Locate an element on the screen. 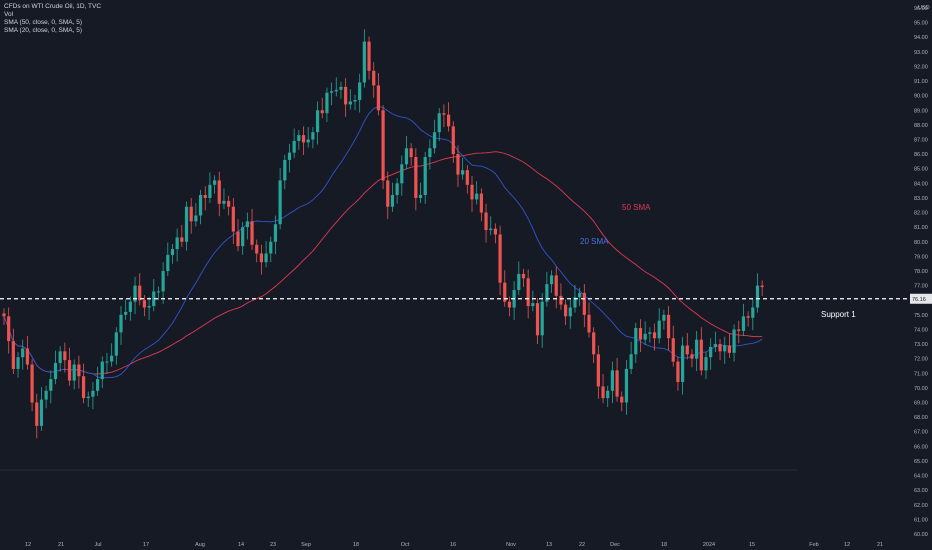 Image resolution: width=932 pixels, height=550 pixels. price-tick-label: 95.00 is located at coordinates (921, 24).